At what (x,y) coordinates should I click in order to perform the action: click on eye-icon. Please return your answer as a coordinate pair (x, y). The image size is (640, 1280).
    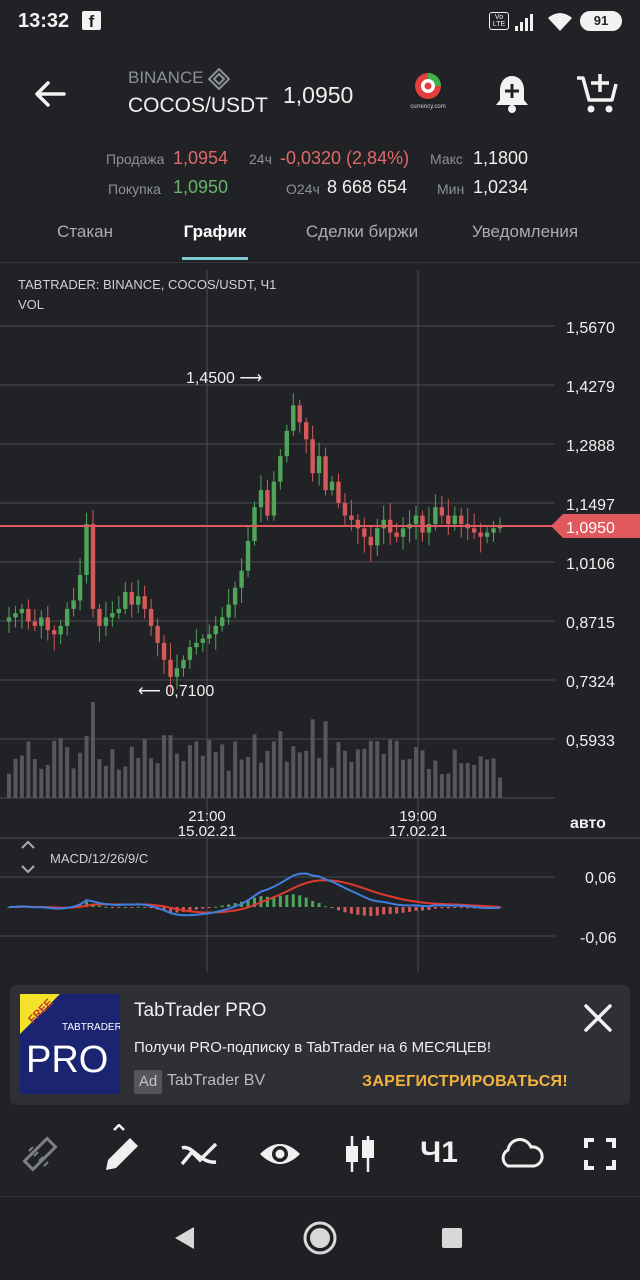
    Looking at the image, I should click on (280, 1154).